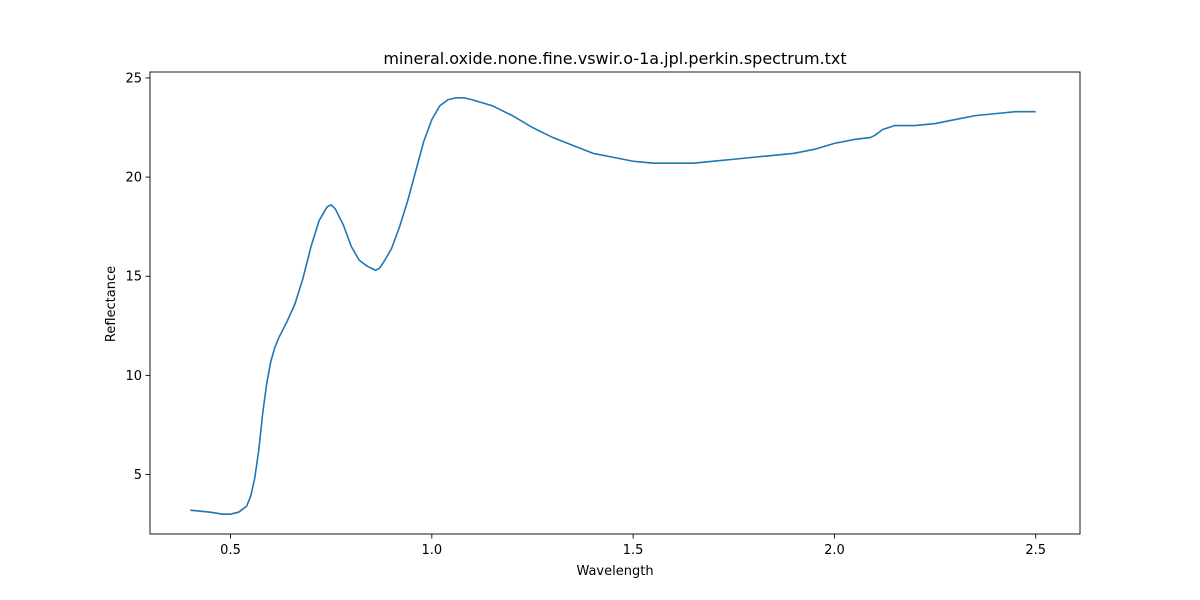 The image size is (1200, 600). I want to click on y-tick-label: 25, so click(133, 78).